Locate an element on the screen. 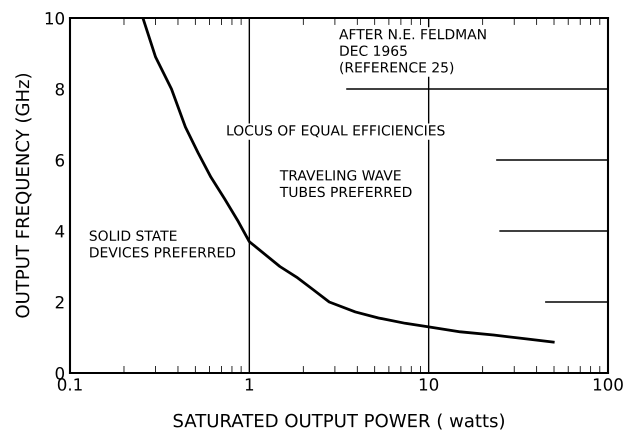 Image resolution: width=625 pixels, height=431 pixels. annotation: SOLID STATE DEVICES PREFERRED is located at coordinates (163, 244).